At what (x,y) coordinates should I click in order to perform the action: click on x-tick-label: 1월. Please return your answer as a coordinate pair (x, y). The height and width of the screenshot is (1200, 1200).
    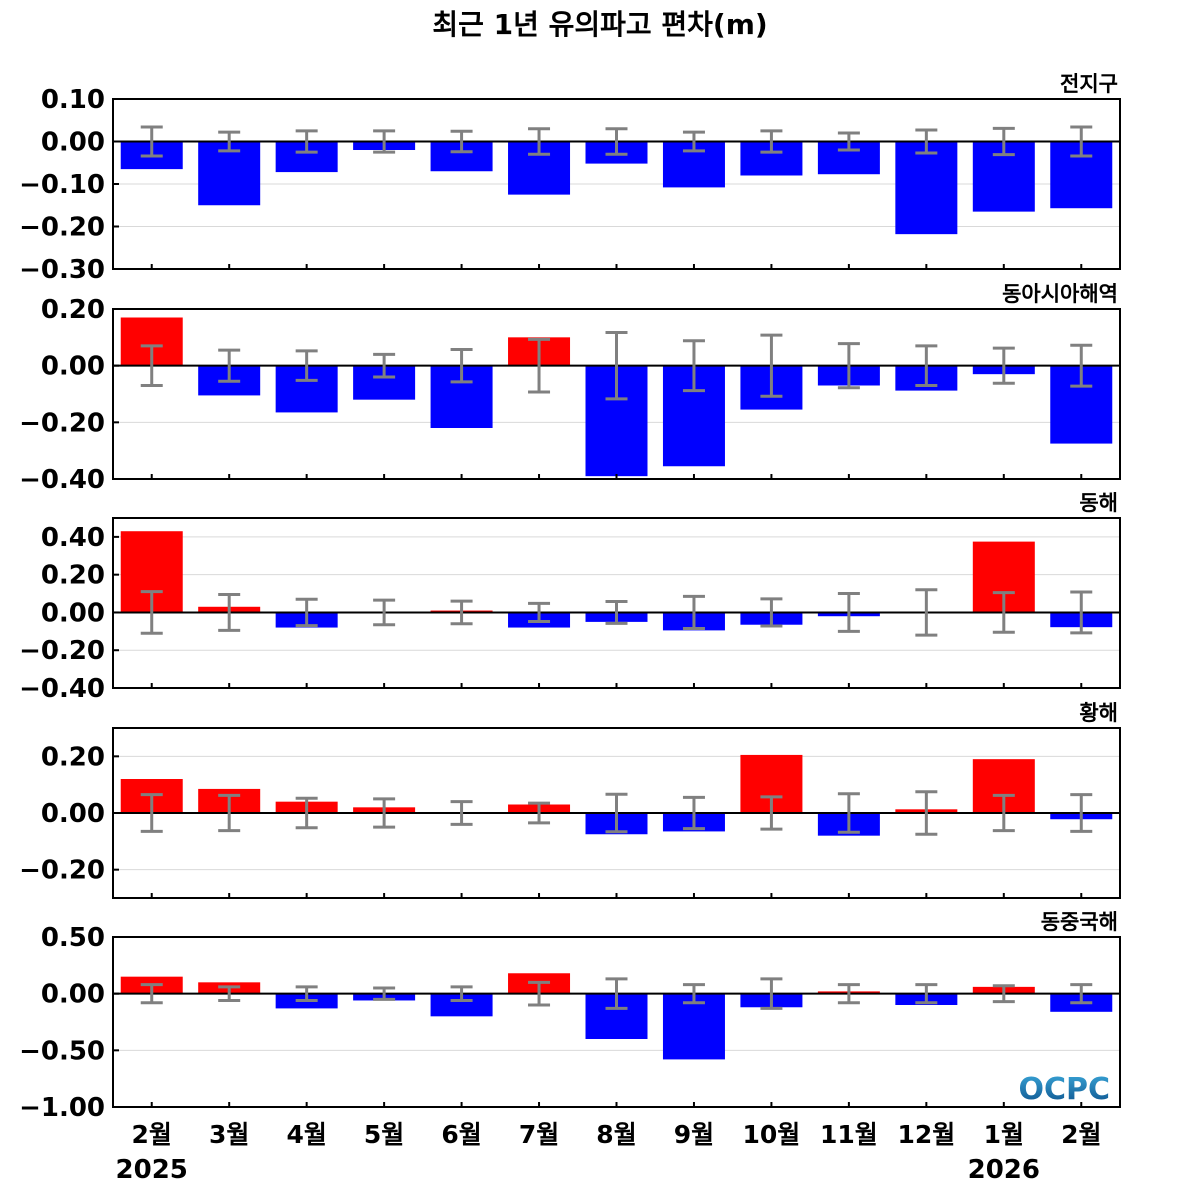
    Looking at the image, I should click on (1004, 1134).